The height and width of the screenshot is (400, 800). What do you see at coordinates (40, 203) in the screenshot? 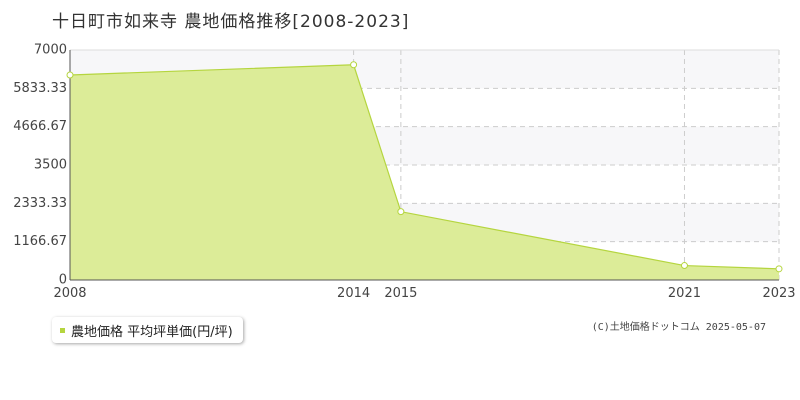
I see `y-tick-label: 2333.33` at bounding box center [40, 203].